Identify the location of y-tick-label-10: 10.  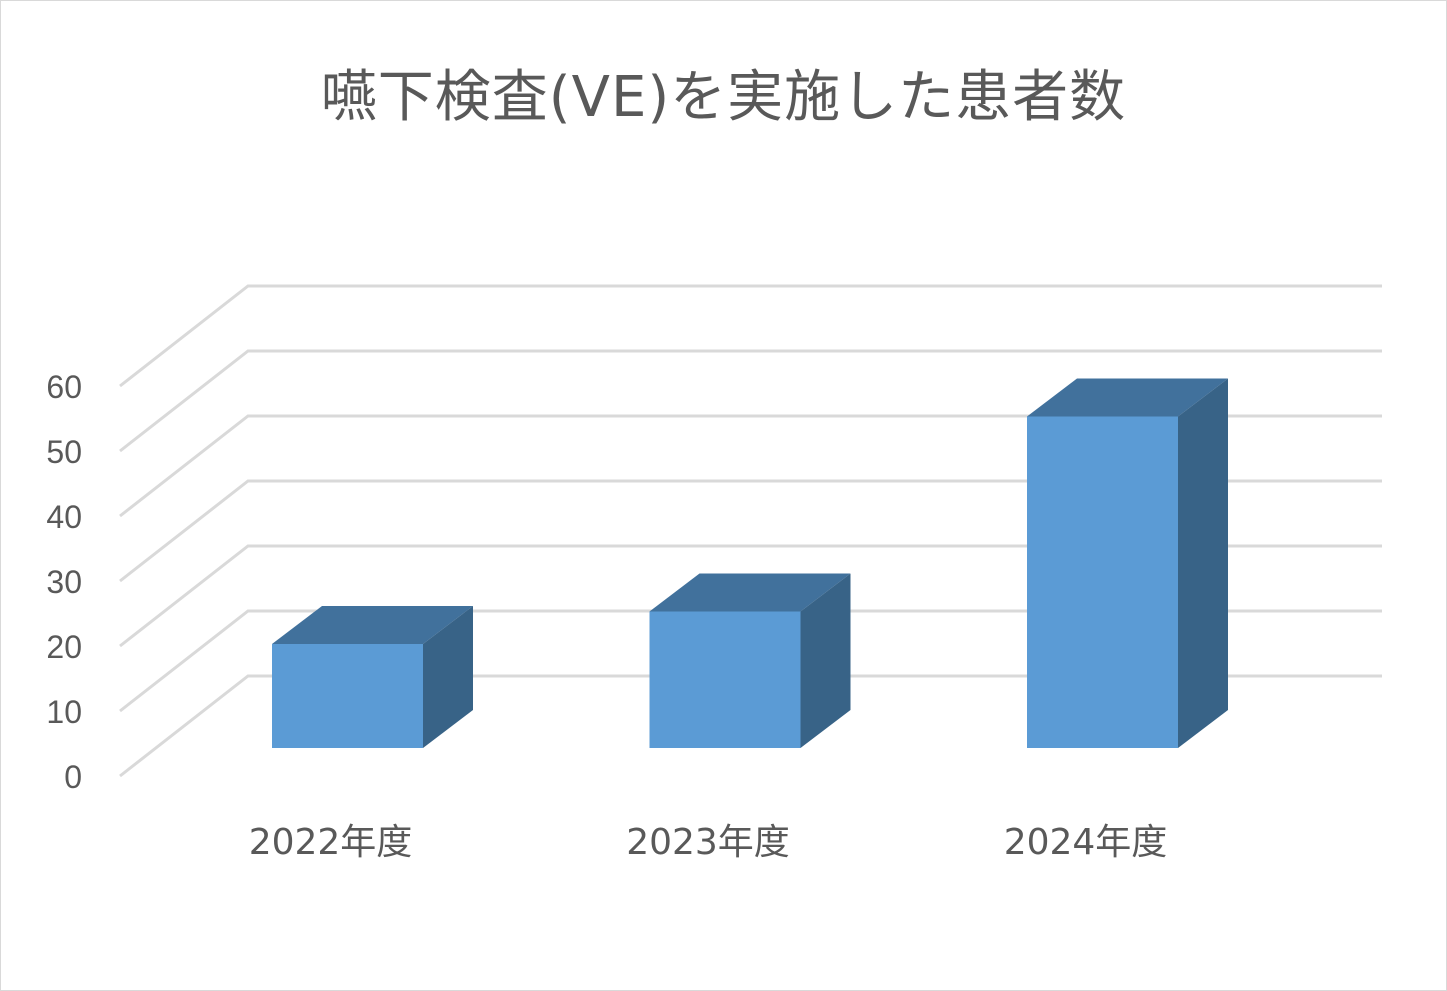
(64, 712).